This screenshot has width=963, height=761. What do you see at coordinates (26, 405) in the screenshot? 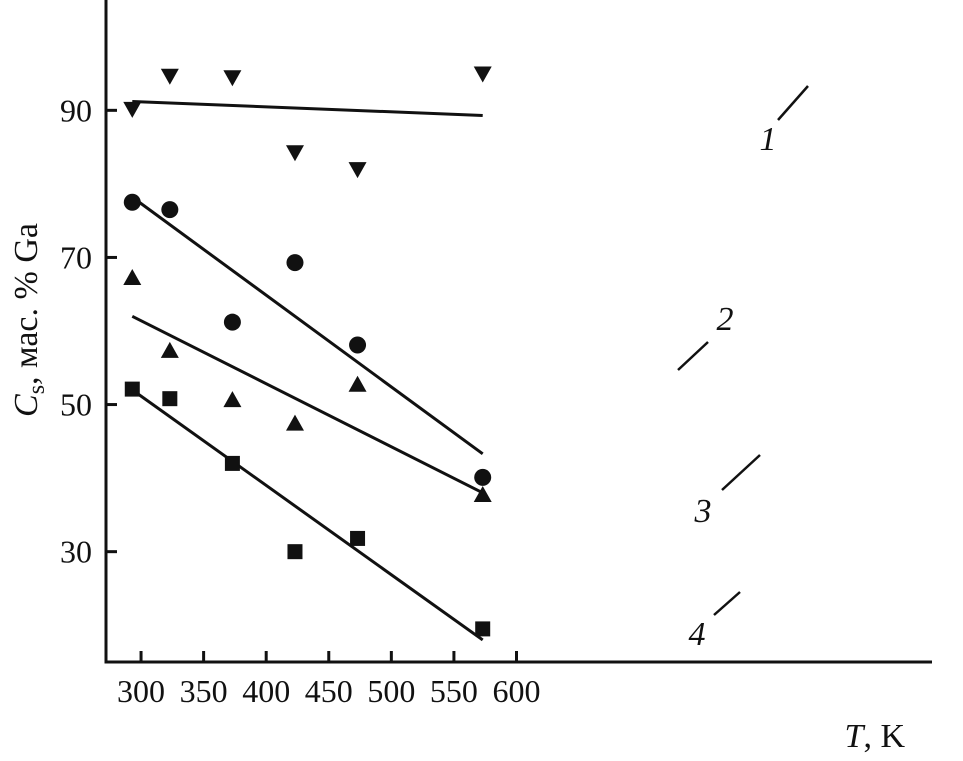
I see `y-axis-var: C` at bounding box center [26, 405].